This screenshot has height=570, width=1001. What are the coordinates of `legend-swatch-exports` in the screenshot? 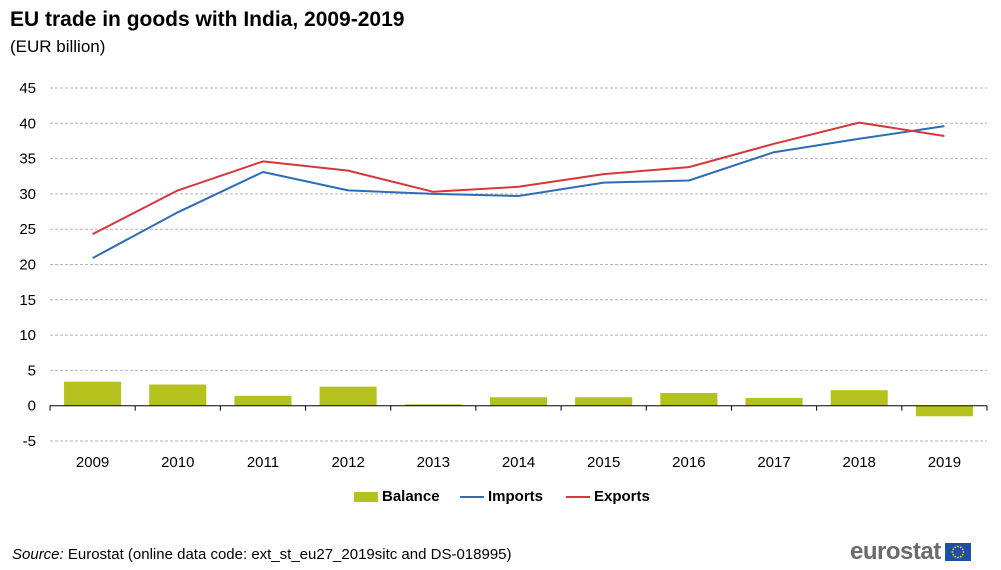 It's located at (578, 496).